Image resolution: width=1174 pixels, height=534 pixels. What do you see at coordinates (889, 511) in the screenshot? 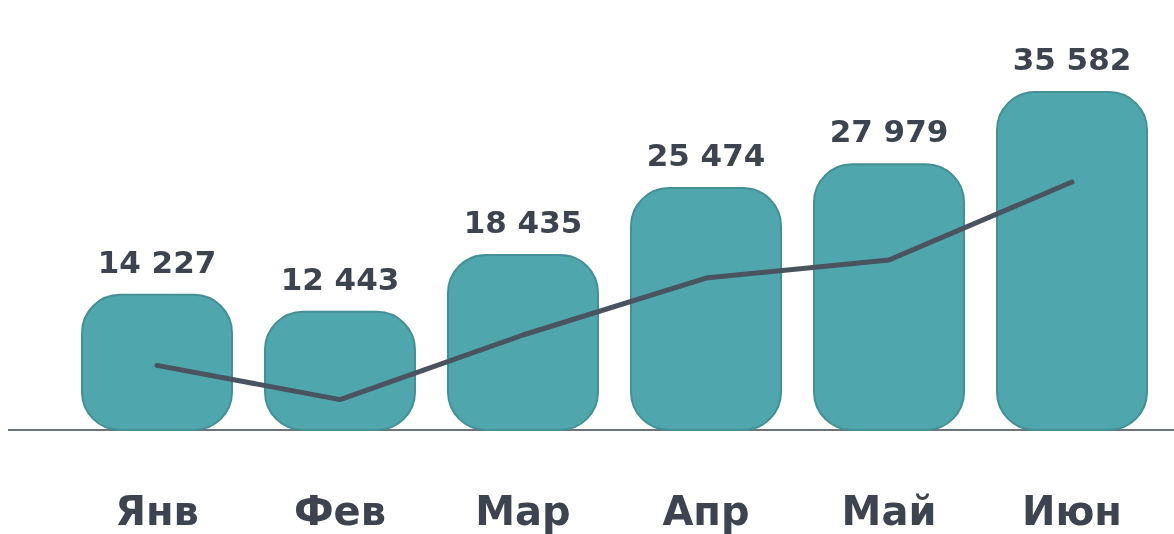
I see `x-tick-label: Май` at bounding box center [889, 511].